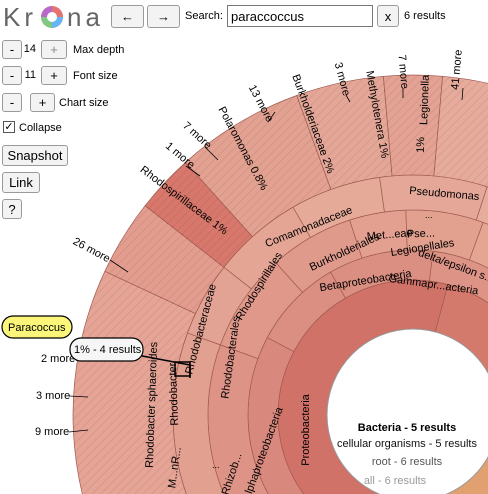 The image size is (488, 494). What do you see at coordinates (403, 71) in the screenshot?
I see `label-more-7b: 7 more` at bounding box center [403, 71].